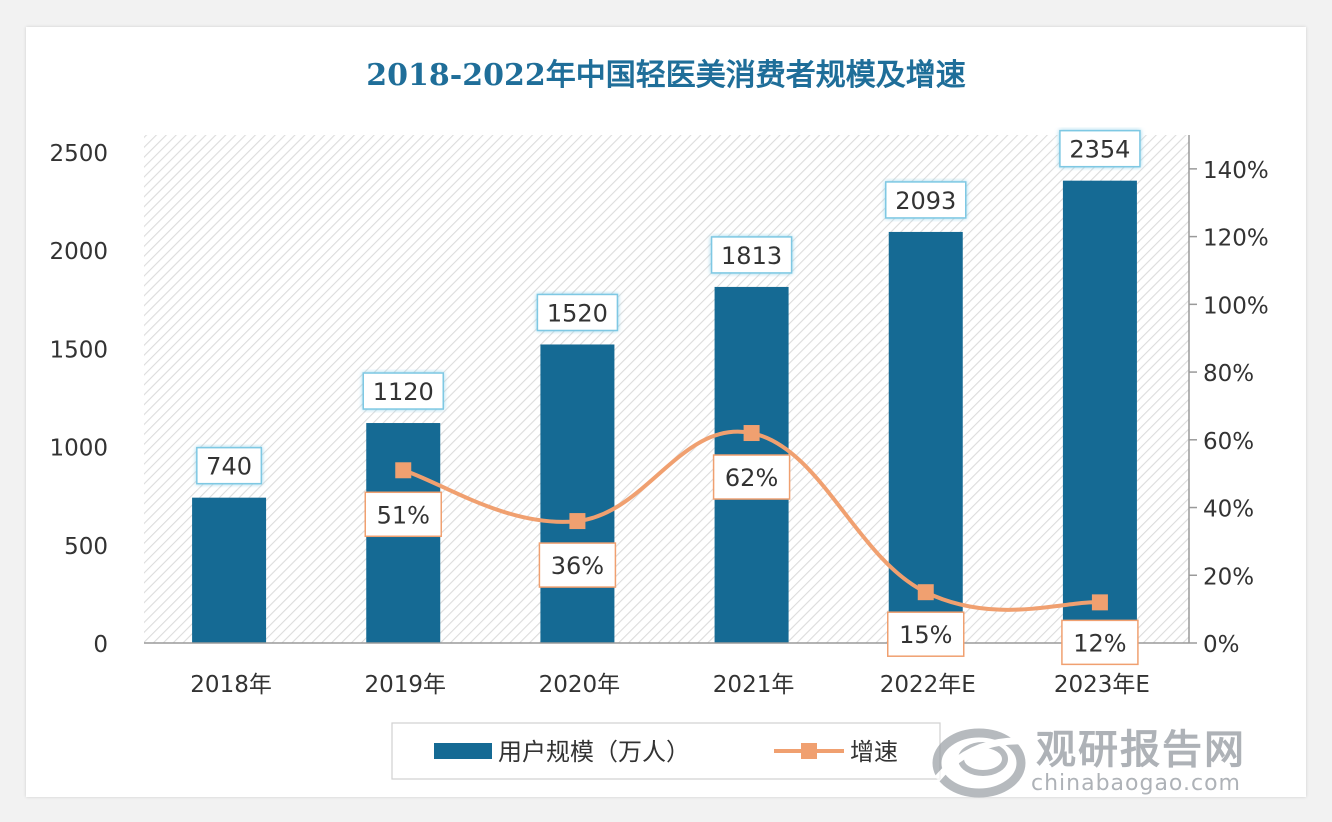 This screenshot has width=1332, height=822. Describe the element at coordinates (979, 763) in the screenshot. I see `watermark-logo-icon` at that location.